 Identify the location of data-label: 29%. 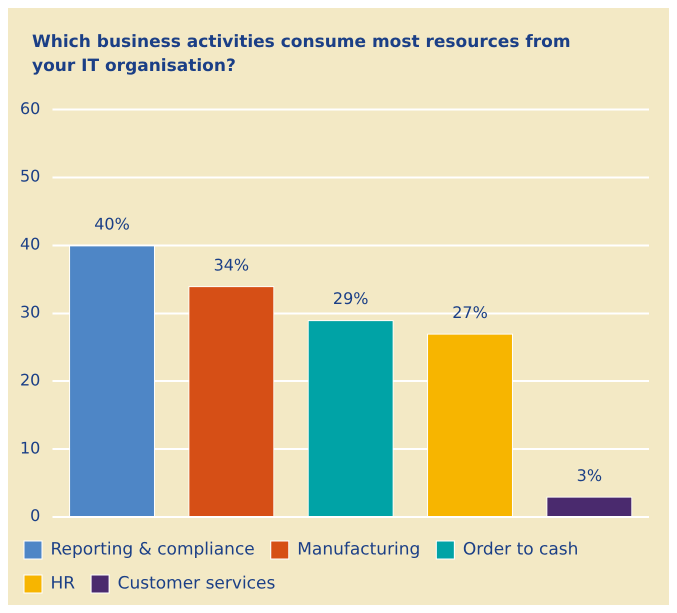
(350, 298).